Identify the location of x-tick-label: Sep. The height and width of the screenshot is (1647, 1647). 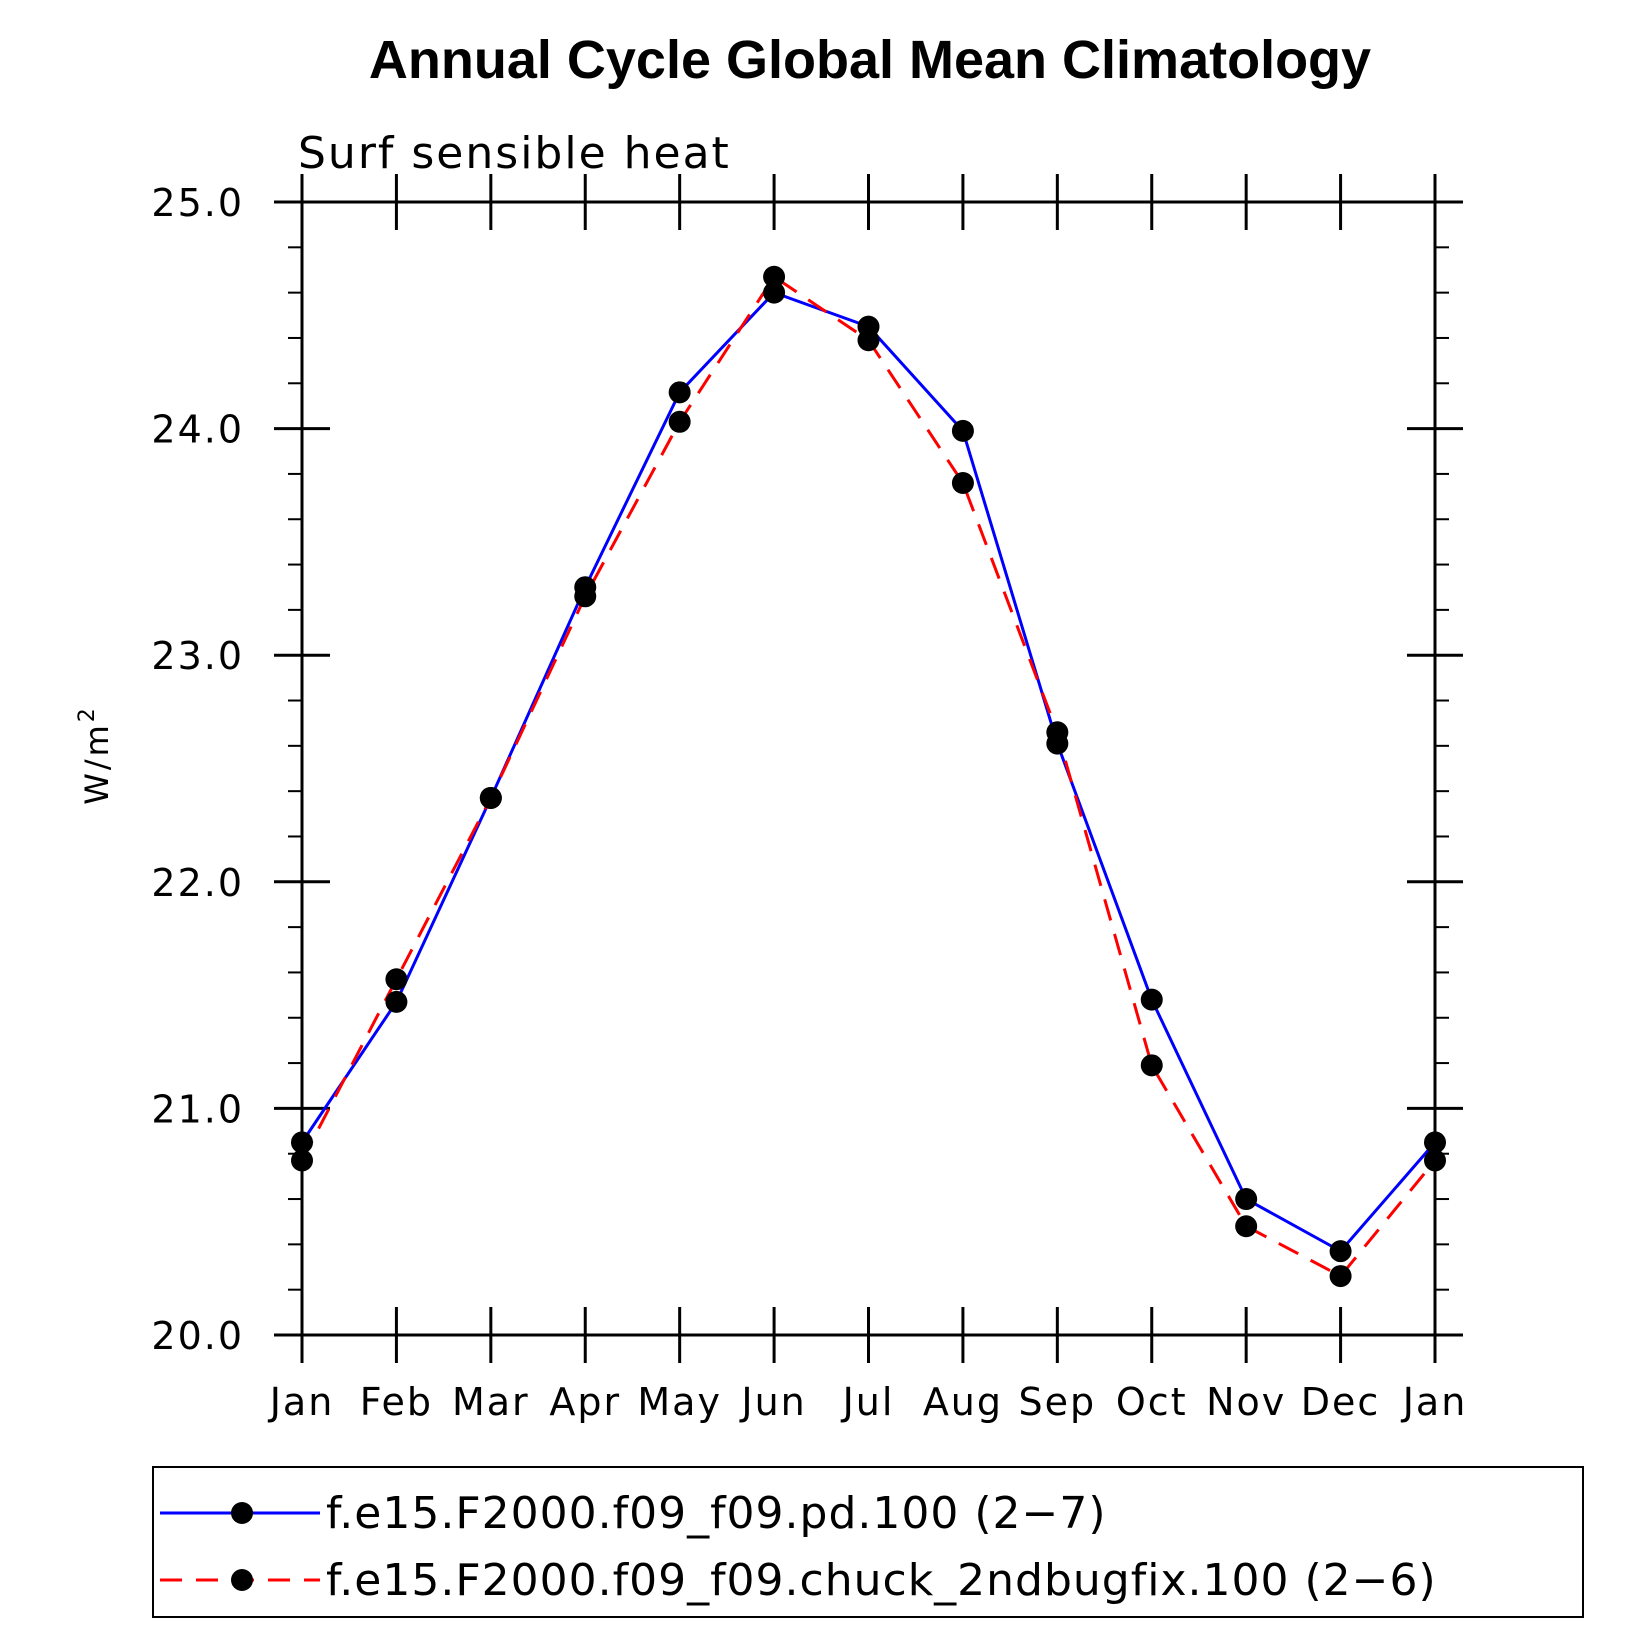
(1058, 1402).